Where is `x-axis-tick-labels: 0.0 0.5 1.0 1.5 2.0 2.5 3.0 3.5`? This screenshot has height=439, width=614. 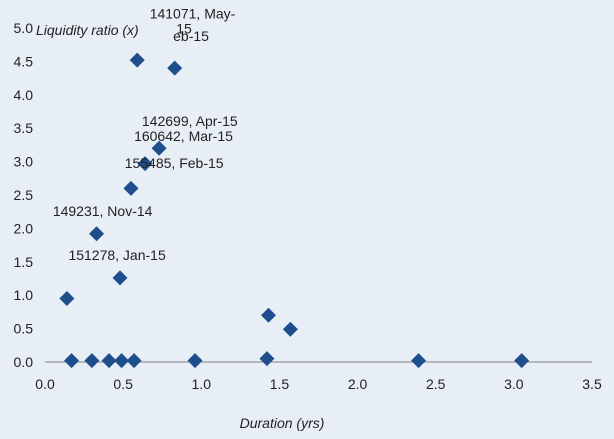
x-axis-tick-labels: 0.0 0.5 1.0 1.5 2.0 2.5 3.0 3.5 is located at coordinates (318, 384).